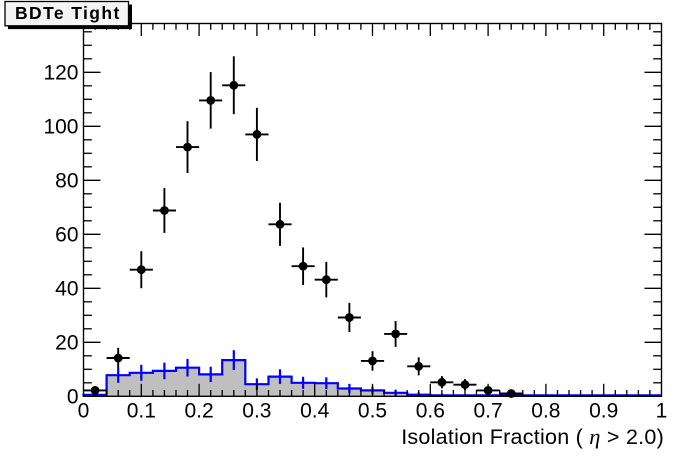 Image resolution: width=696 pixels, height=472 pixels. What do you see at coordinates (66, 235) in the screenshot?
I see `svg-text: 60` at bounding box center [66, 235].